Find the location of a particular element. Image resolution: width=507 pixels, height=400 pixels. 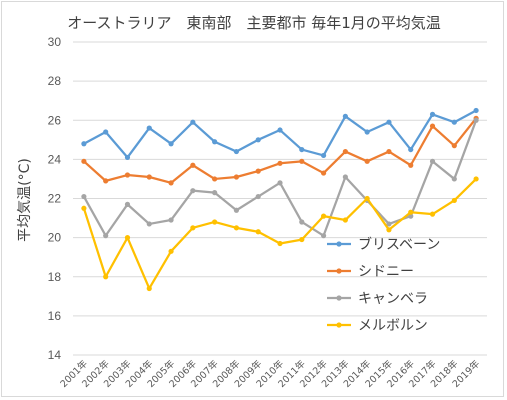

y-tick-label: 20 is located at coordinates (55, 238).